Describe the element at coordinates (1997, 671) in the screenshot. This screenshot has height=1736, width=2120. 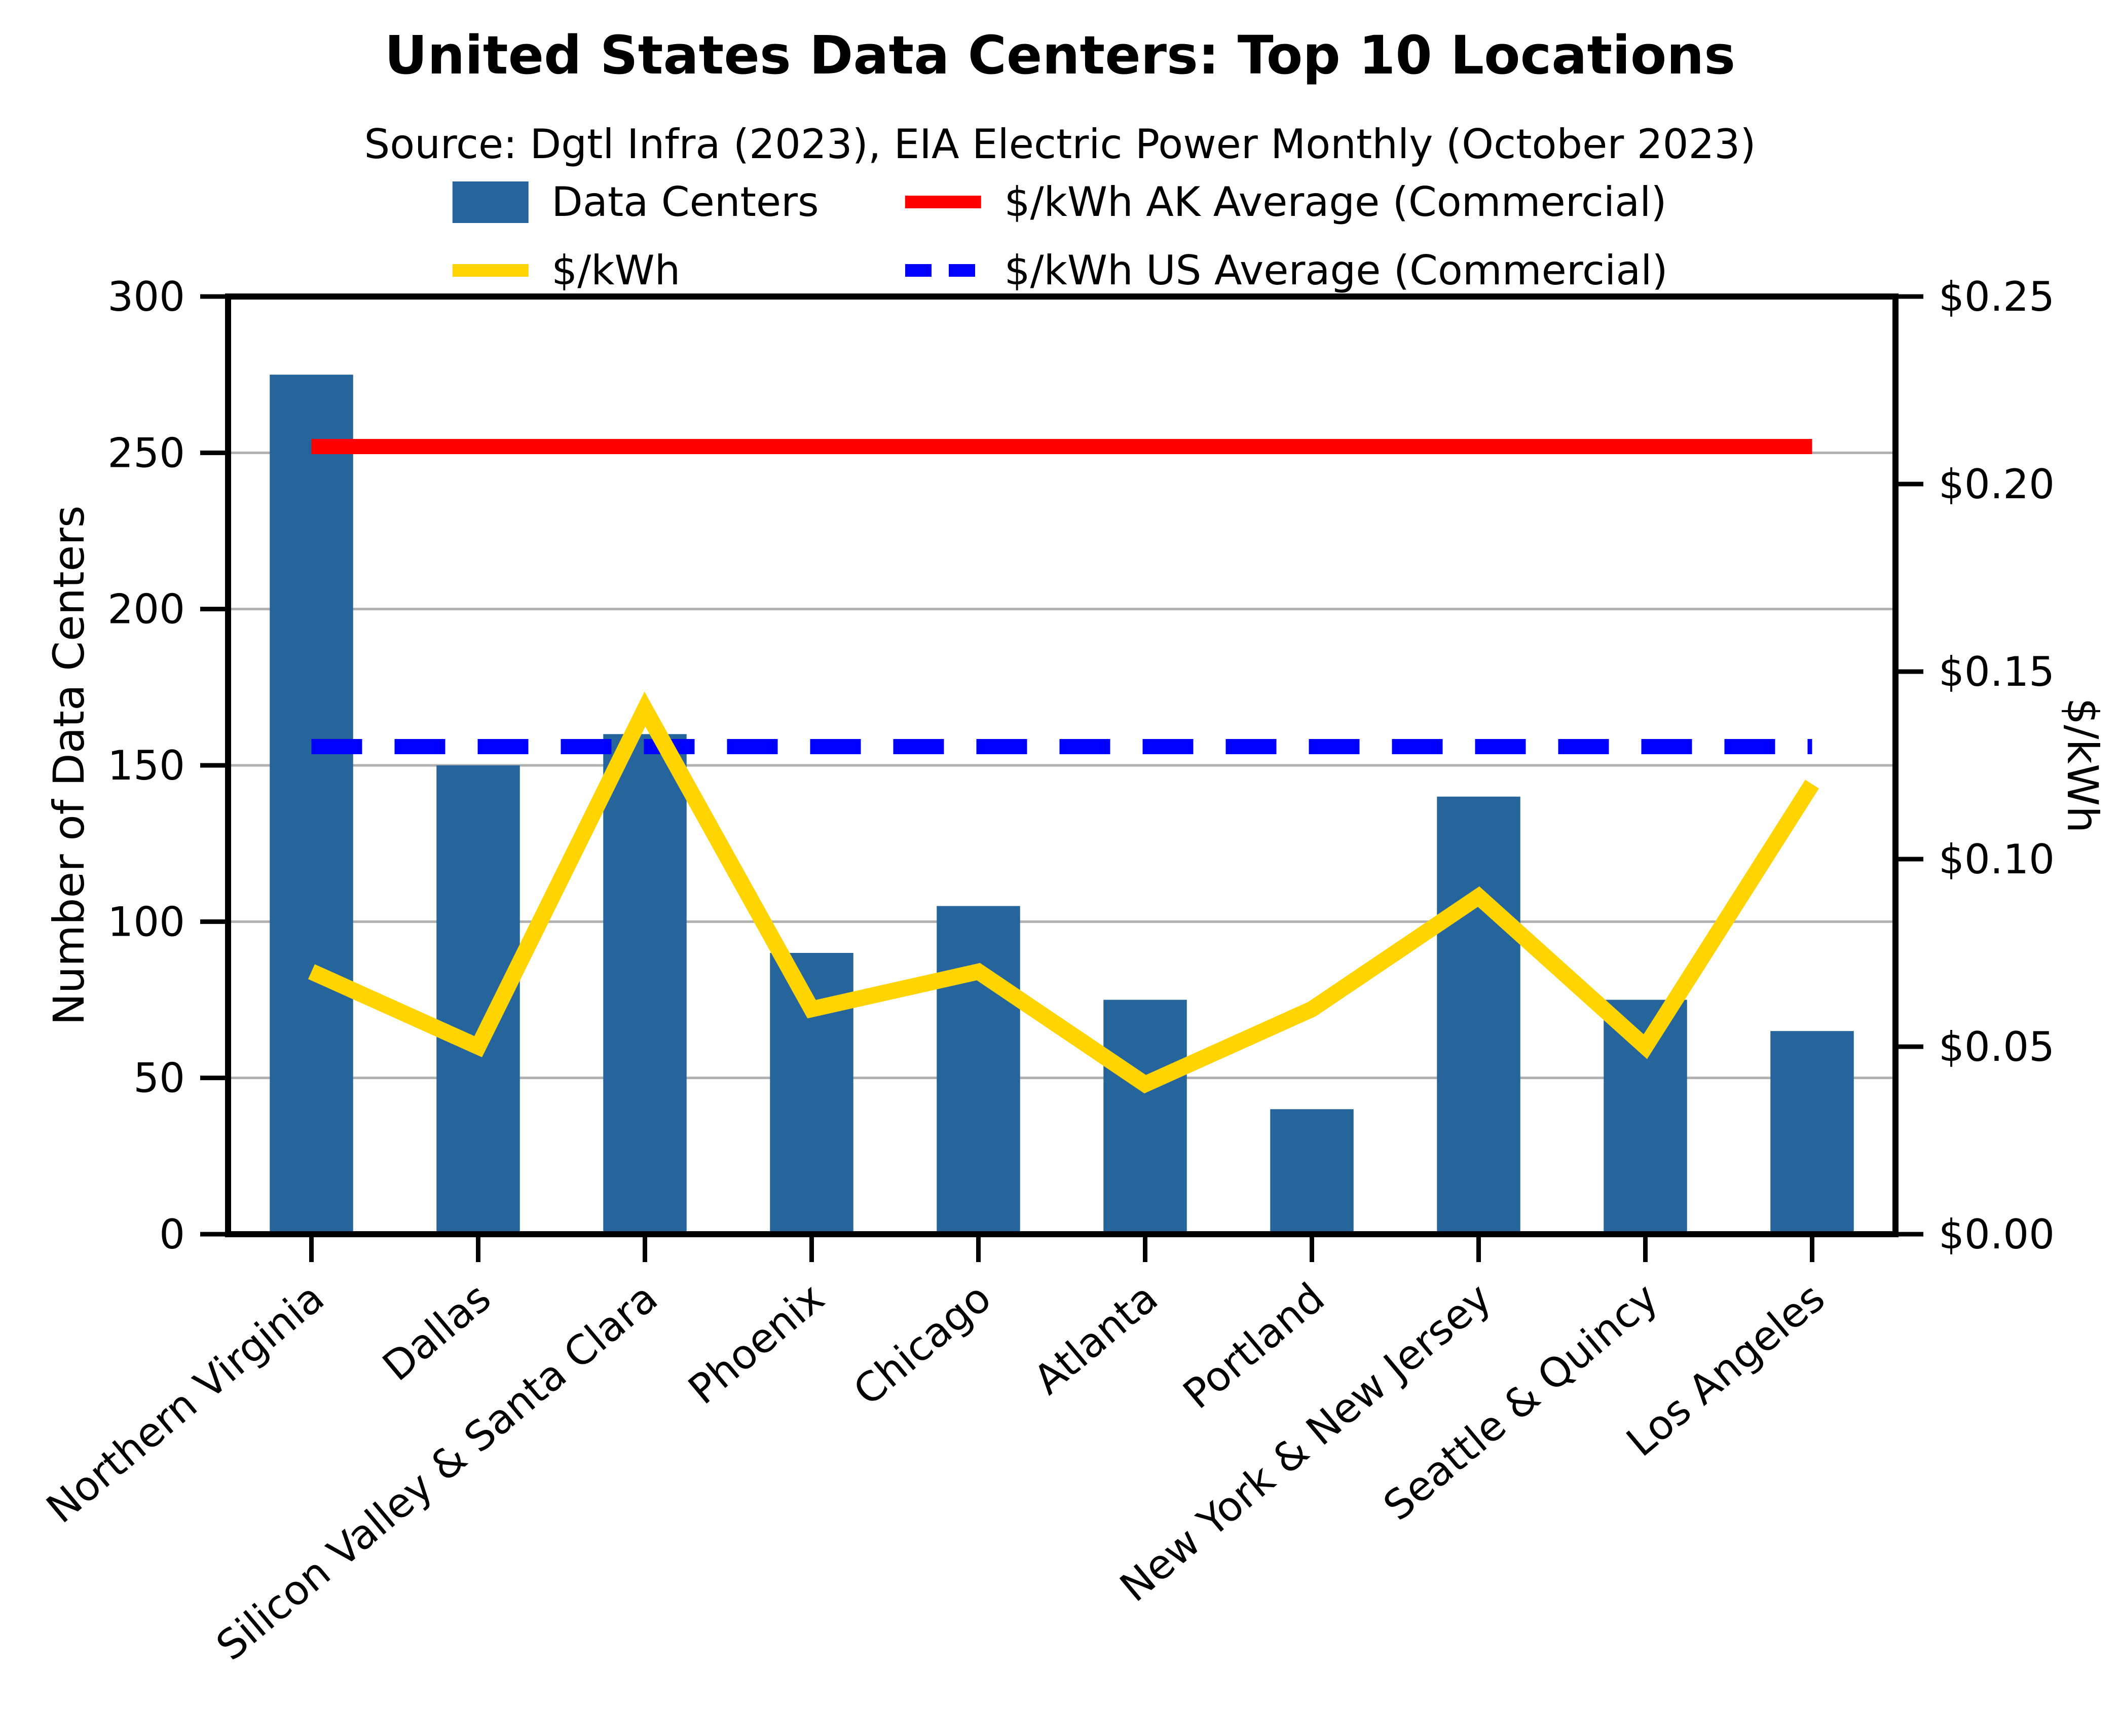
I see `y-tick-label-right: $0.15` at that location.